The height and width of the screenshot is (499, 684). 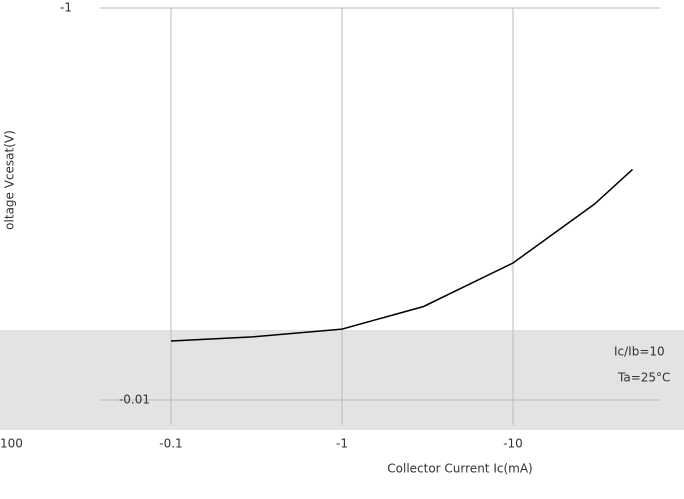 I want to click on annotation: Ta=25°C, so click(x=643, y=378).